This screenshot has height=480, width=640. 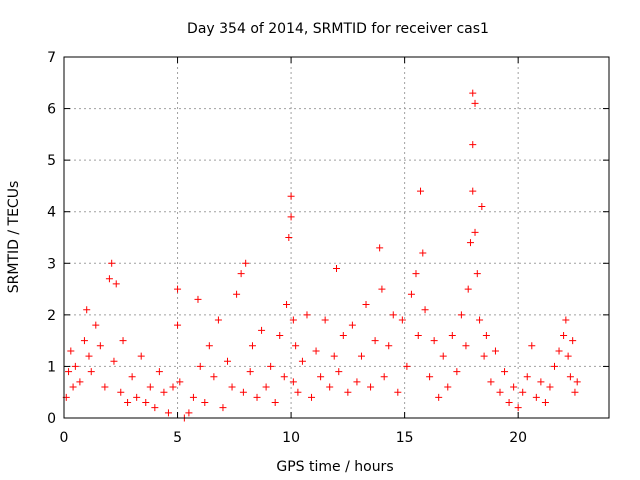 What do you see at coordinates (64, 438) in the screenshot?
I see `x-tick-label: 0` at bounding box center [64, 438].